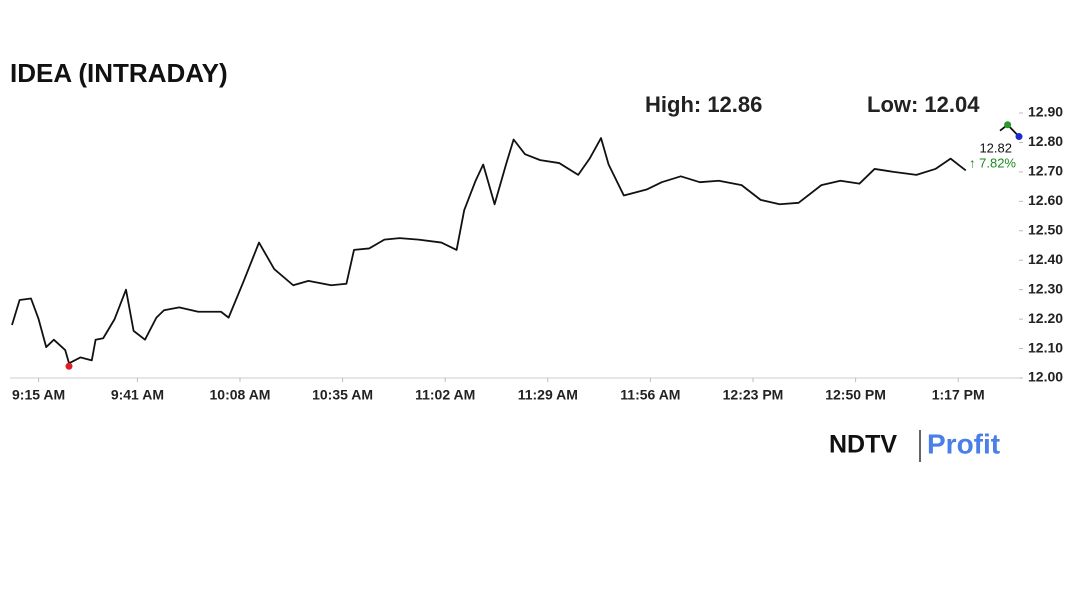 The height and width of the screenshot is (612, 1080). I want to click on y-tick-label: 12.30, so click(1045, 288).